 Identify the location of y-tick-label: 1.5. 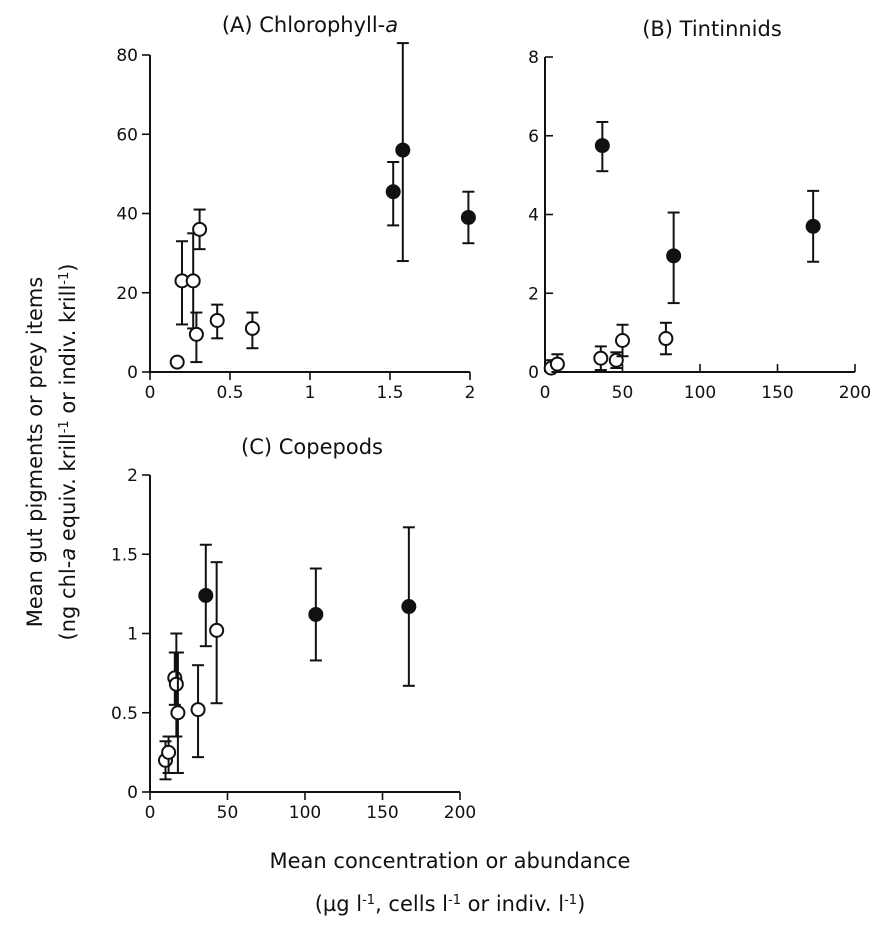
(124, 555).